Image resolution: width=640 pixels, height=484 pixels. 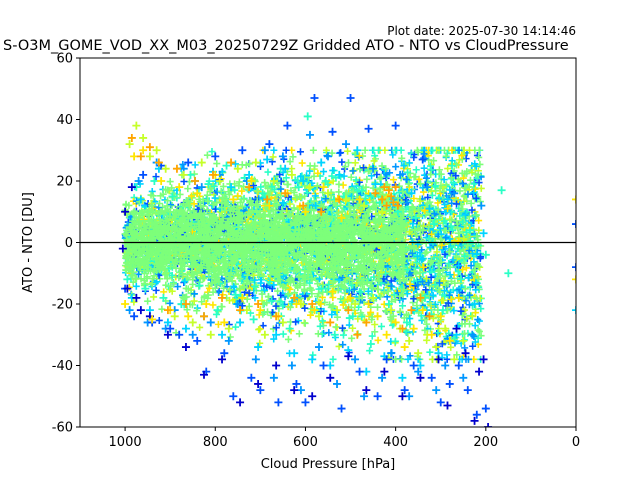 I want to click on y-axis-label: ATO - NTO [DU], so click(x=28, y=242).